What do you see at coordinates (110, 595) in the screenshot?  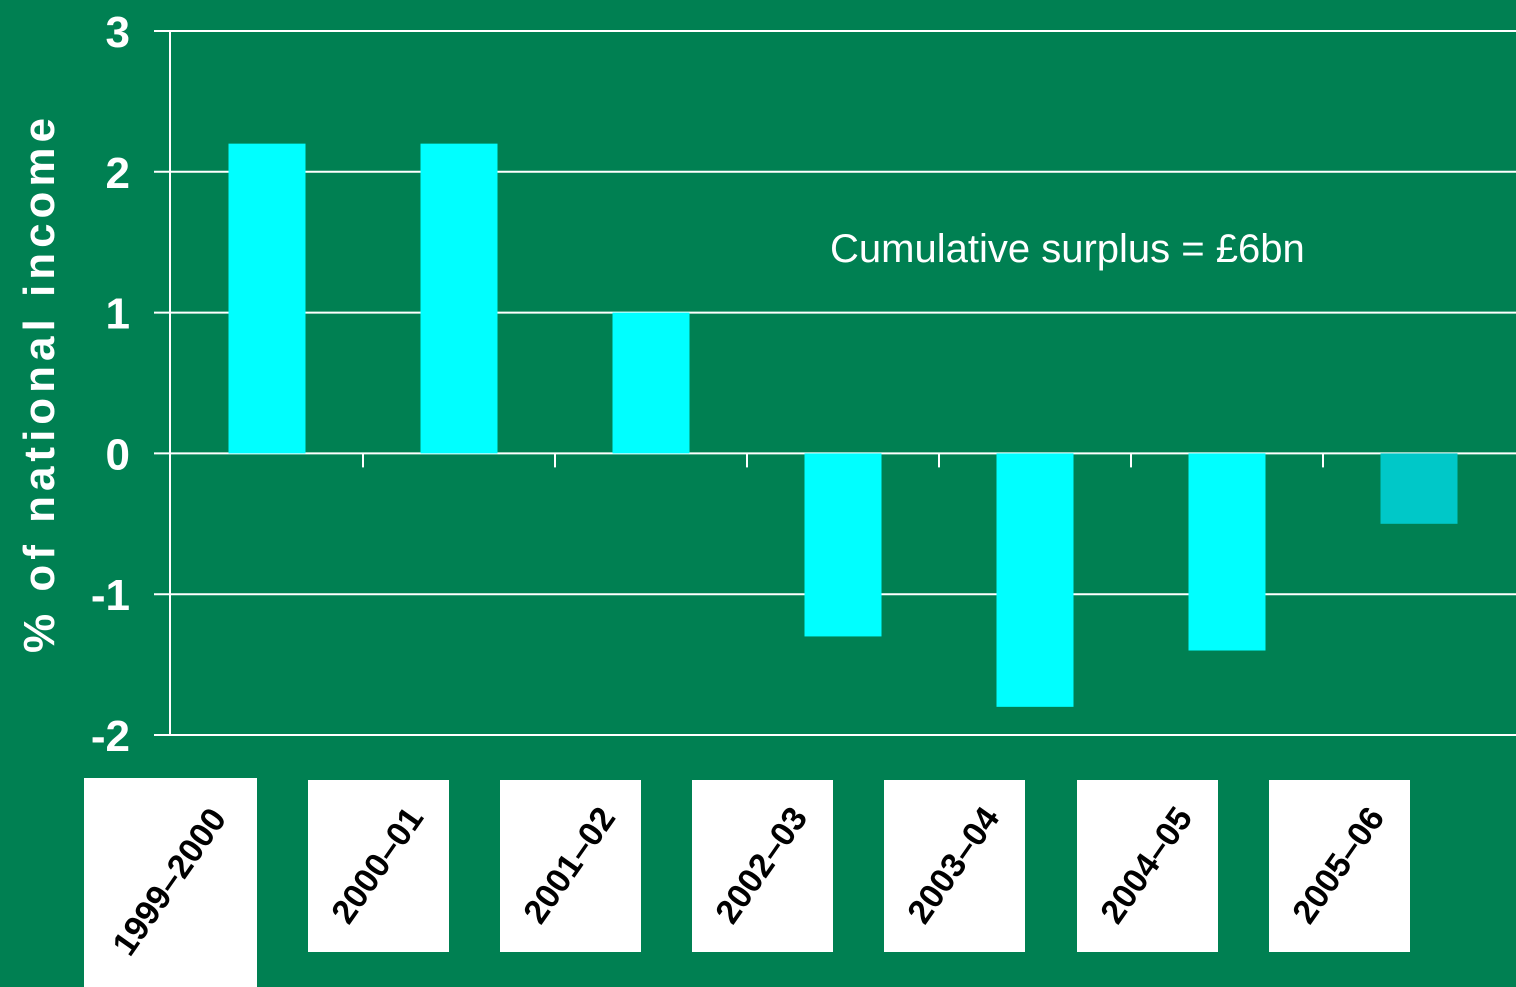 I see `y-tick-label: -1` at bounding box center [110, 595].